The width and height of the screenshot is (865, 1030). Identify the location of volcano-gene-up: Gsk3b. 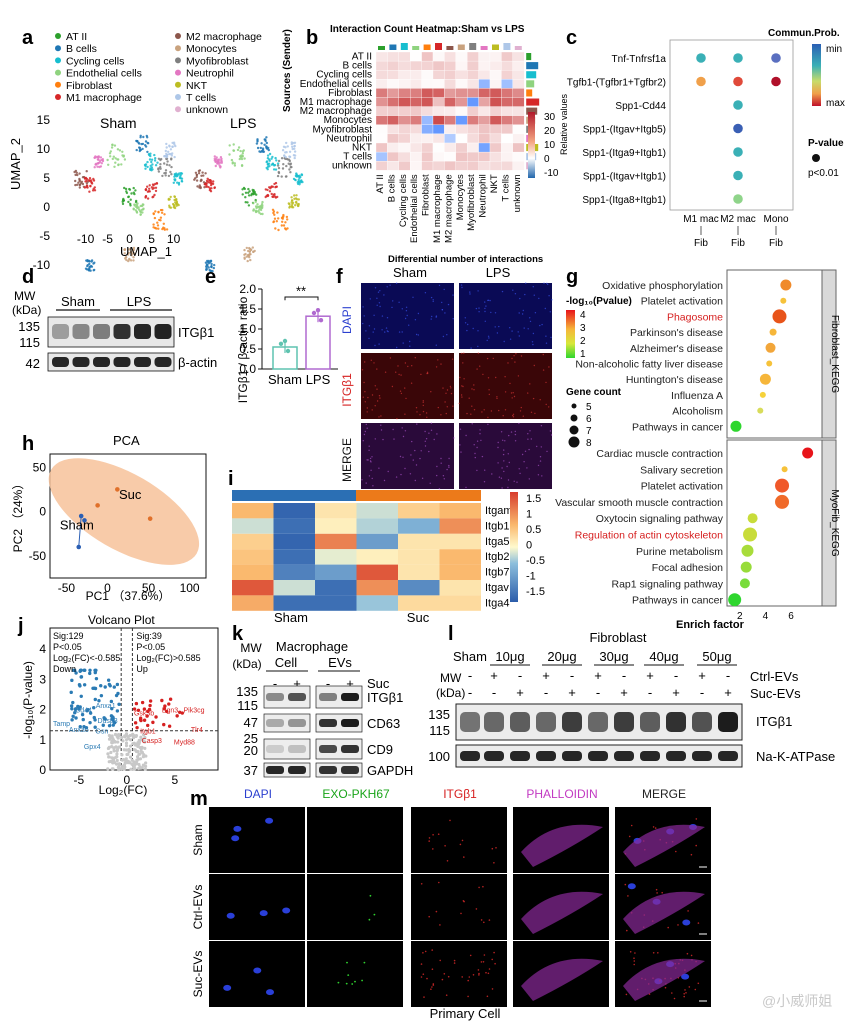
(144, 714).